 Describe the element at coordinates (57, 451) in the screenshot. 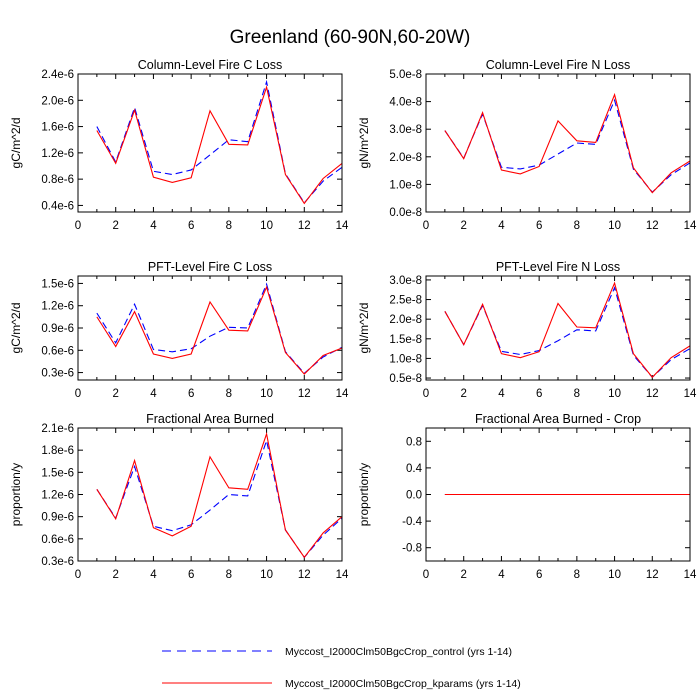

I see `y-tick-label: 1.8e-6` at that location.